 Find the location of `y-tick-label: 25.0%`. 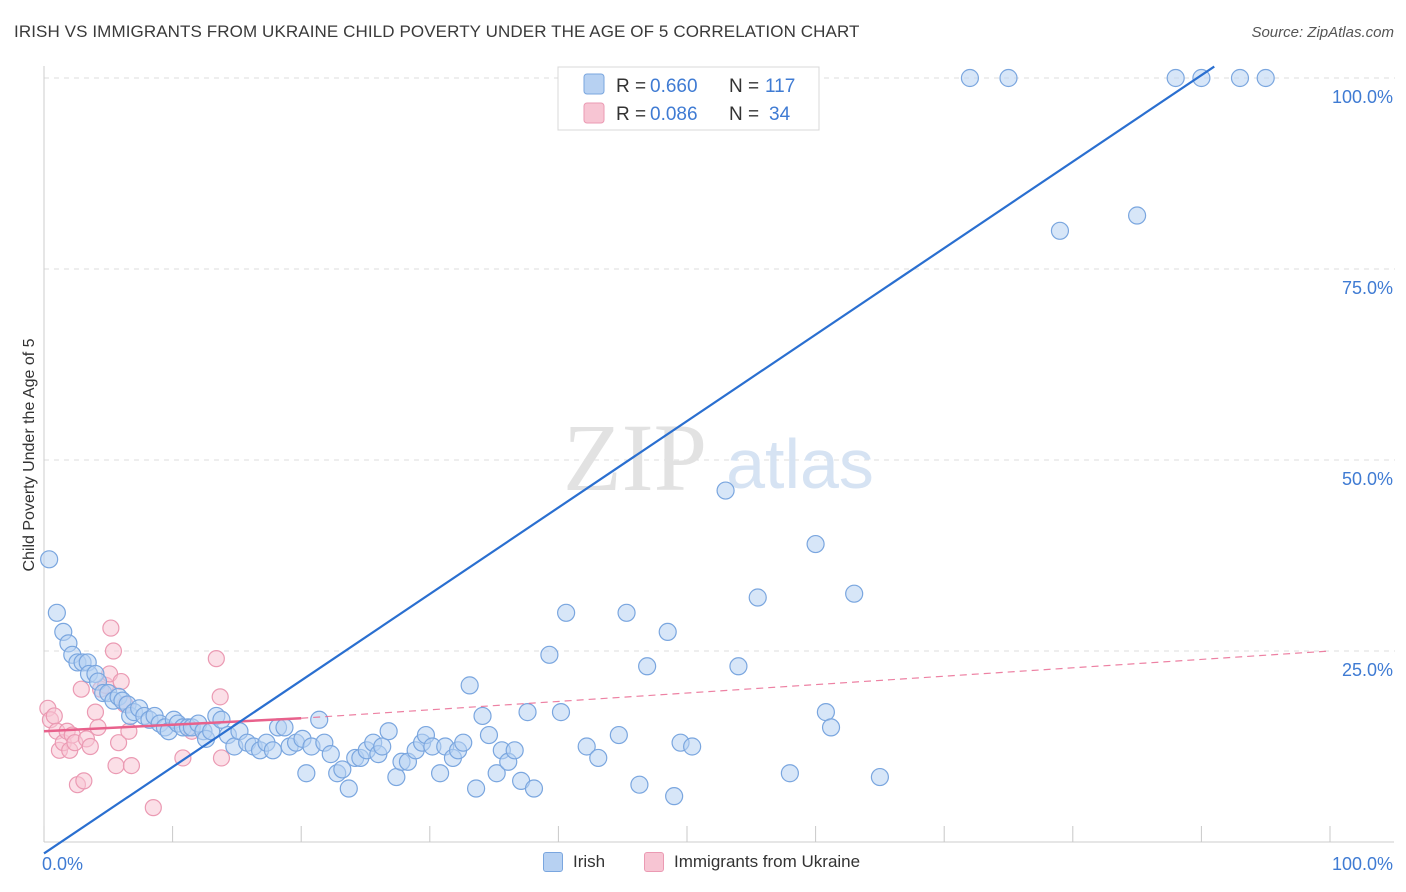

y-tick-label: 25.0% is located at coordinates (1367, 670).